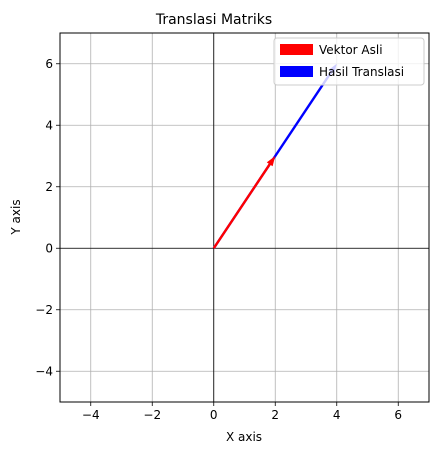 The width and height of the screenshot is (439, 455). Describe the element at coordinates (361, 72) in the screenshot. I see `legend-label-hasil-translasi: Hasil Translasi` at that location.